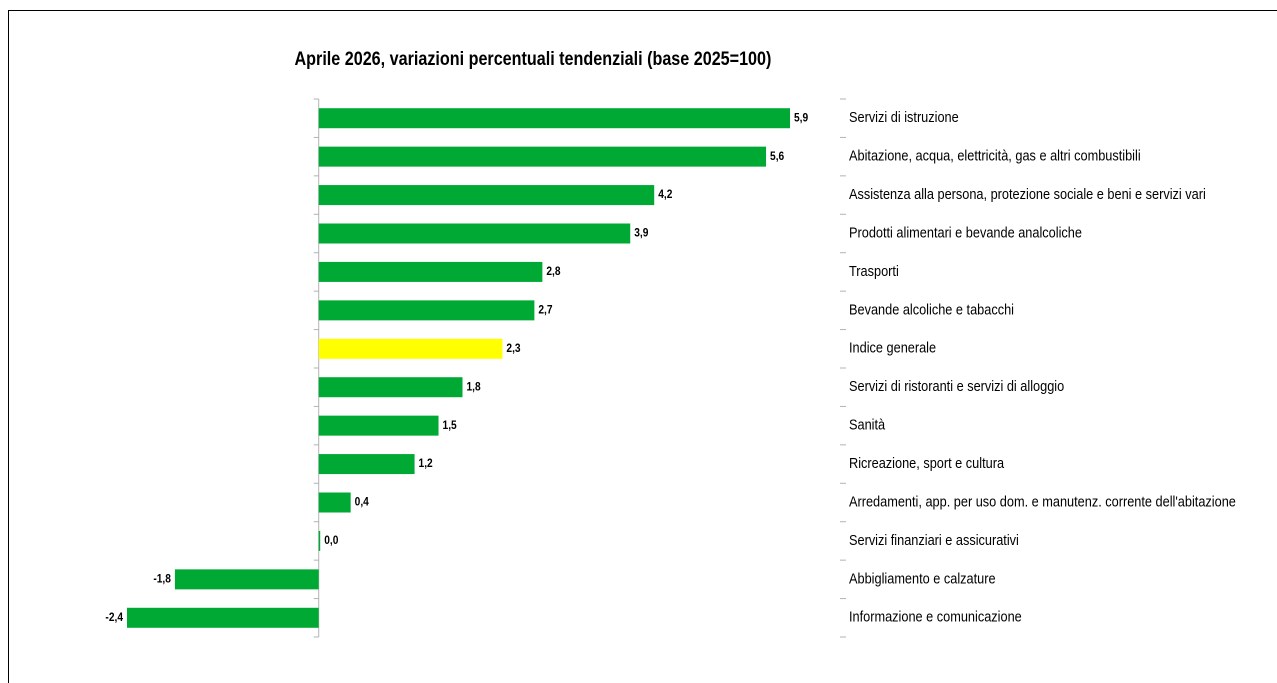 The image size is (1277, 683). Describe the element at coordinates (473, 387) in the screenshot. I see `value-label: 1,8` at that location.